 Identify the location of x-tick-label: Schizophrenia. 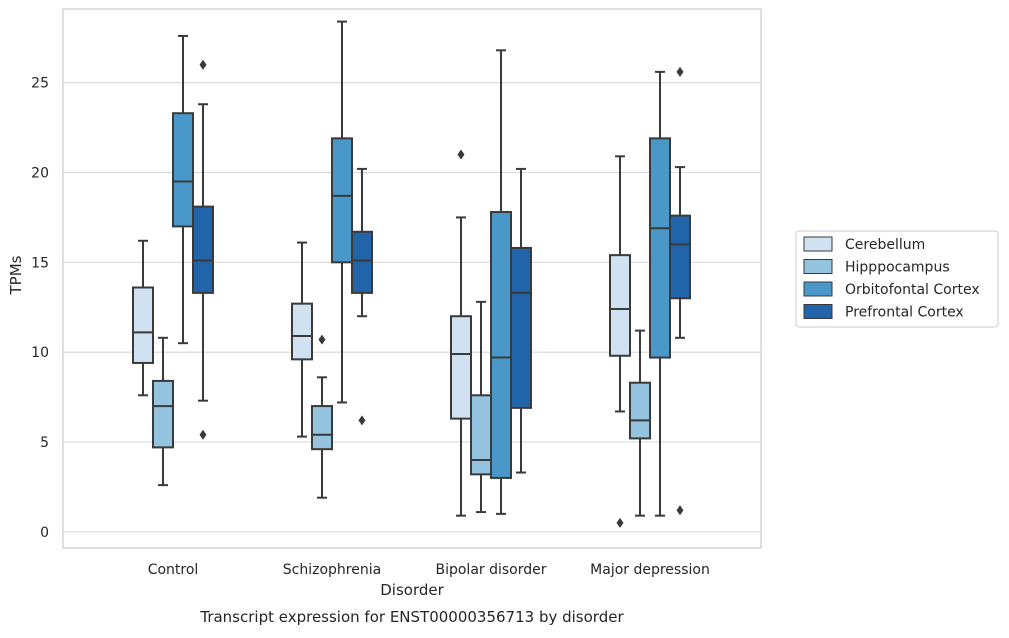
(332, 570).